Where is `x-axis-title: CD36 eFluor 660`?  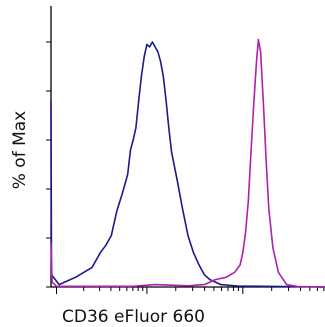
x-axis-title: CD36 eFluor 660 is located at coordinates (133, 317).